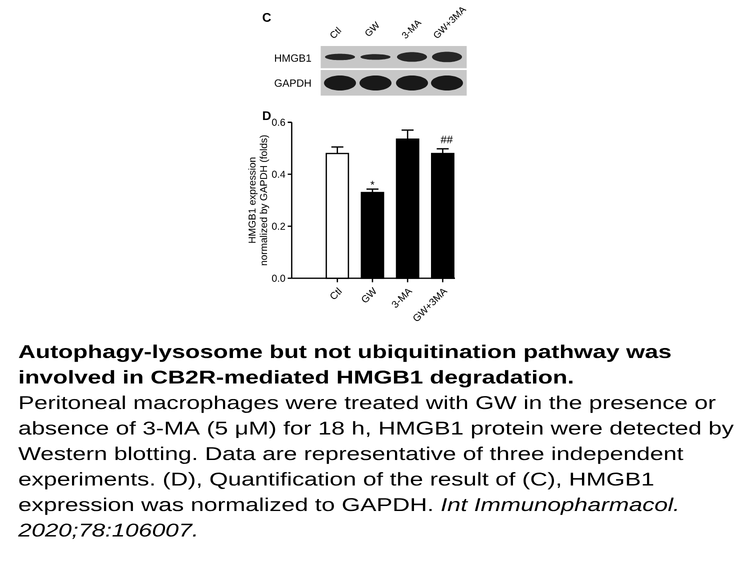  I want to click on text: 2020;78:106007., so click(107, 531).